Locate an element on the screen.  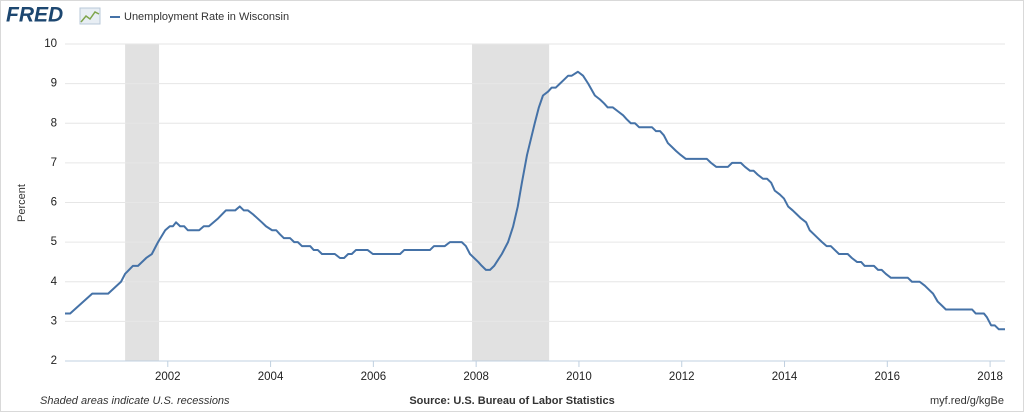
y-axis-label: Percent is located at coordinates (22, 203).